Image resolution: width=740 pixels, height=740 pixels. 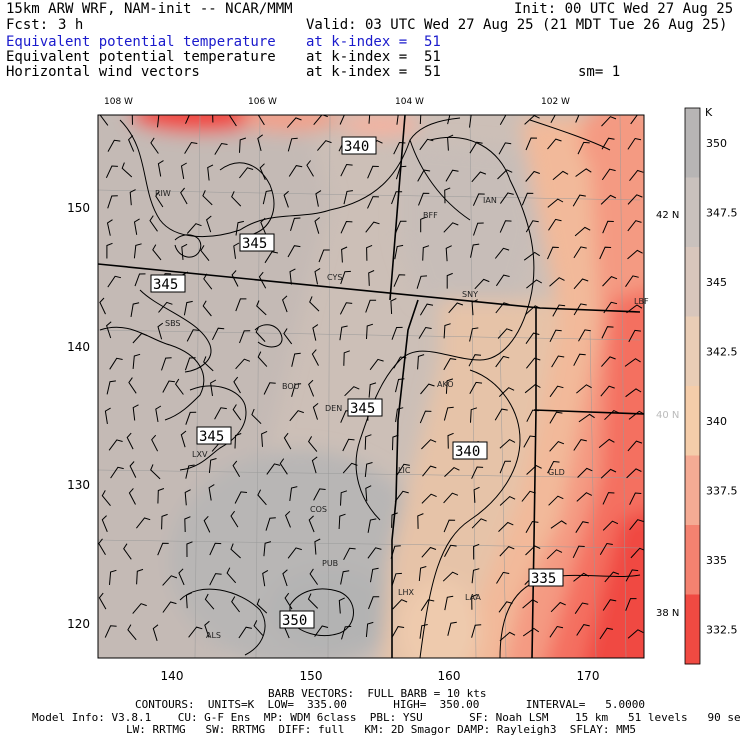 I want to click on contour-label: 340, so click(x=359, y=145).